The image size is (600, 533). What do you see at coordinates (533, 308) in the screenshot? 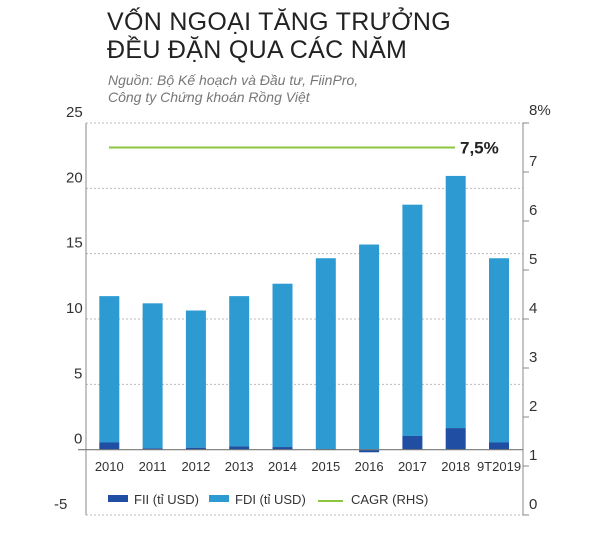
I see `y2-tick-label: 4` at bounding box center [533, 308].